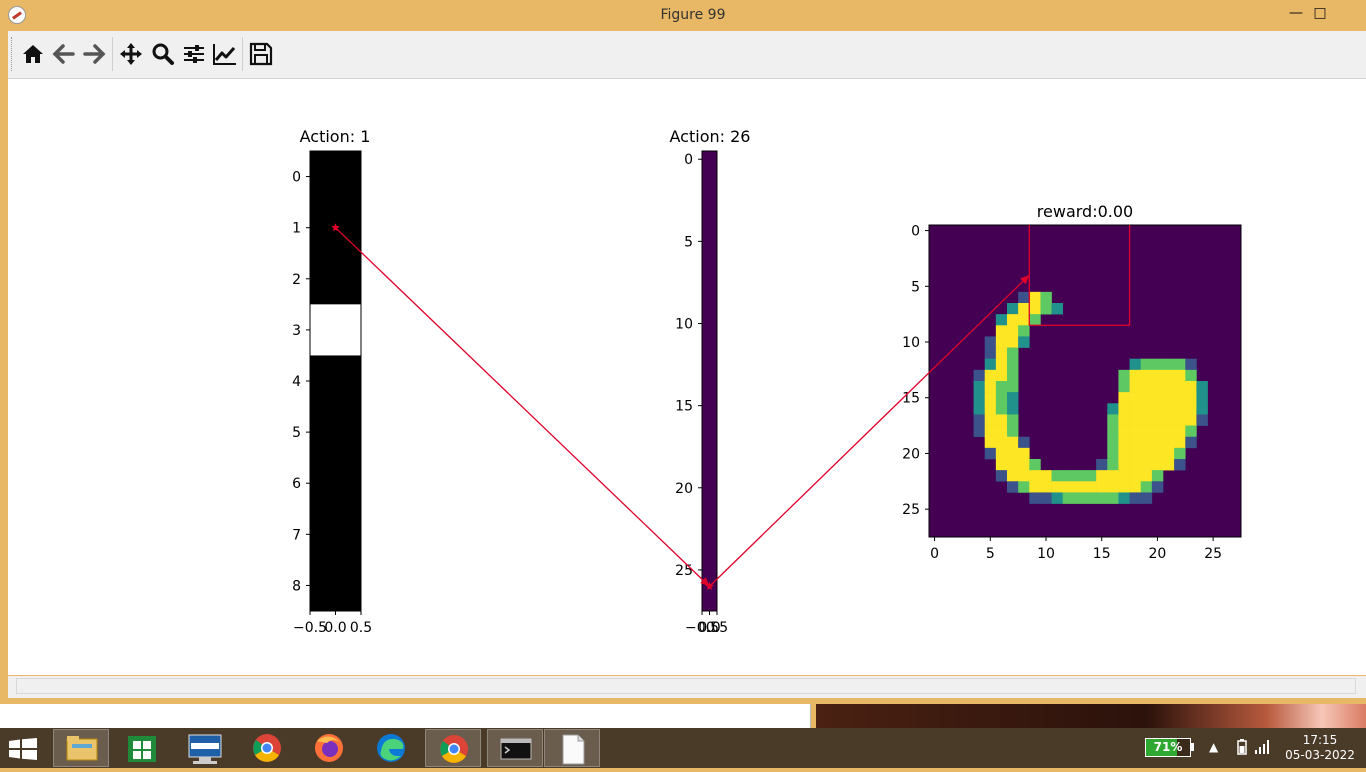  I want to click on system-clock: 17:15 05-03-2022, so click(1320, 748).